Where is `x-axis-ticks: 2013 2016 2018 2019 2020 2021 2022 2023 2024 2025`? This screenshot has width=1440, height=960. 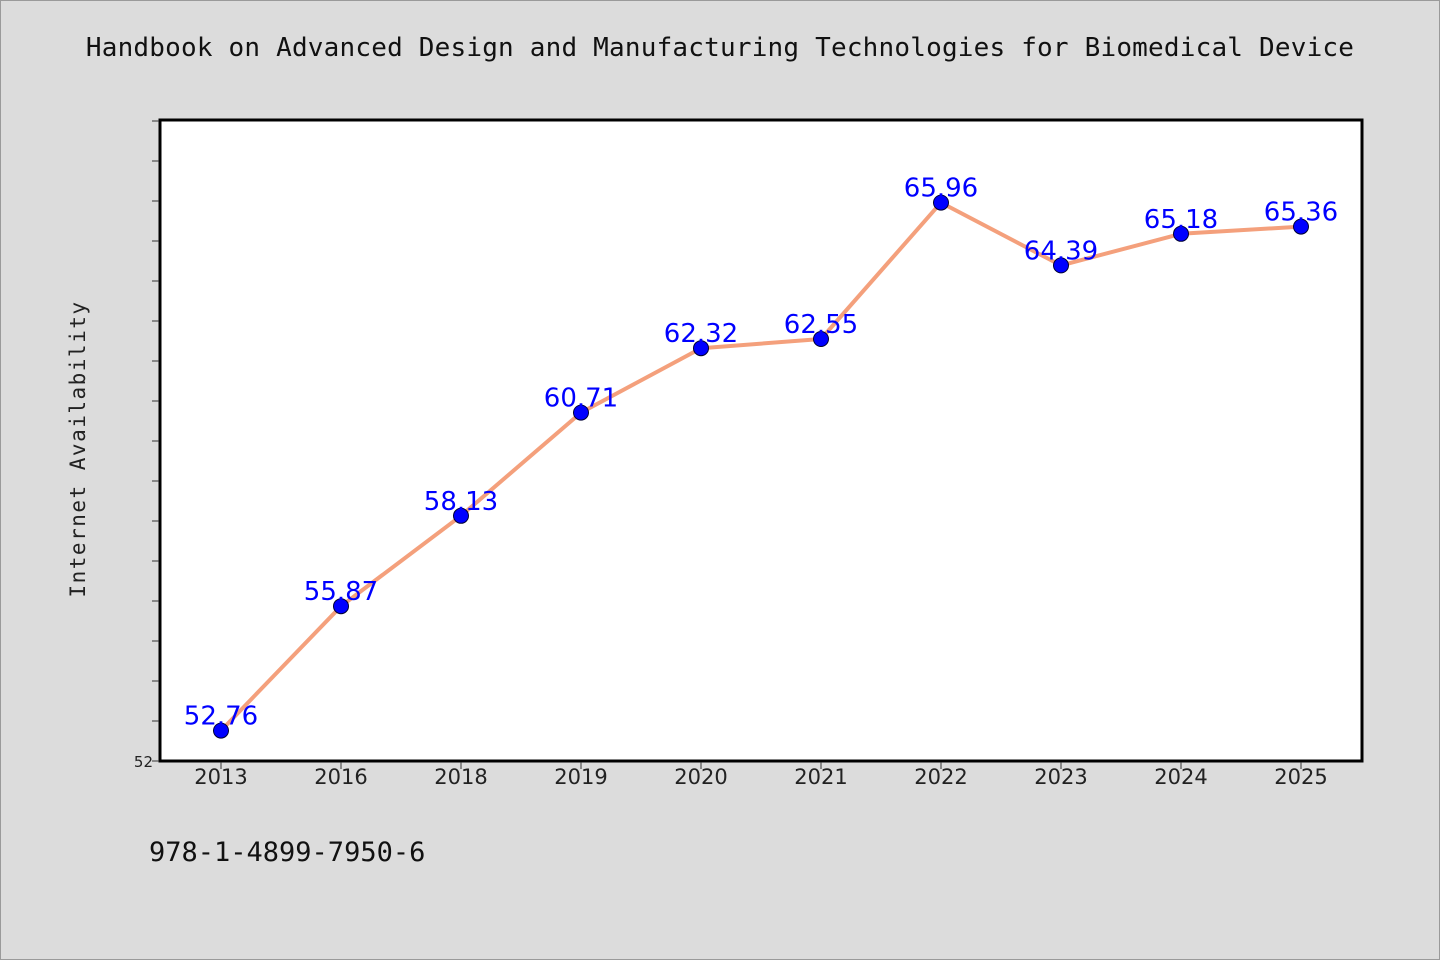 x-axis-ticks: 2013 2016 2018 2019 2020 2021 2022 2023 2024 2025 is located at coordinates (761, 775).